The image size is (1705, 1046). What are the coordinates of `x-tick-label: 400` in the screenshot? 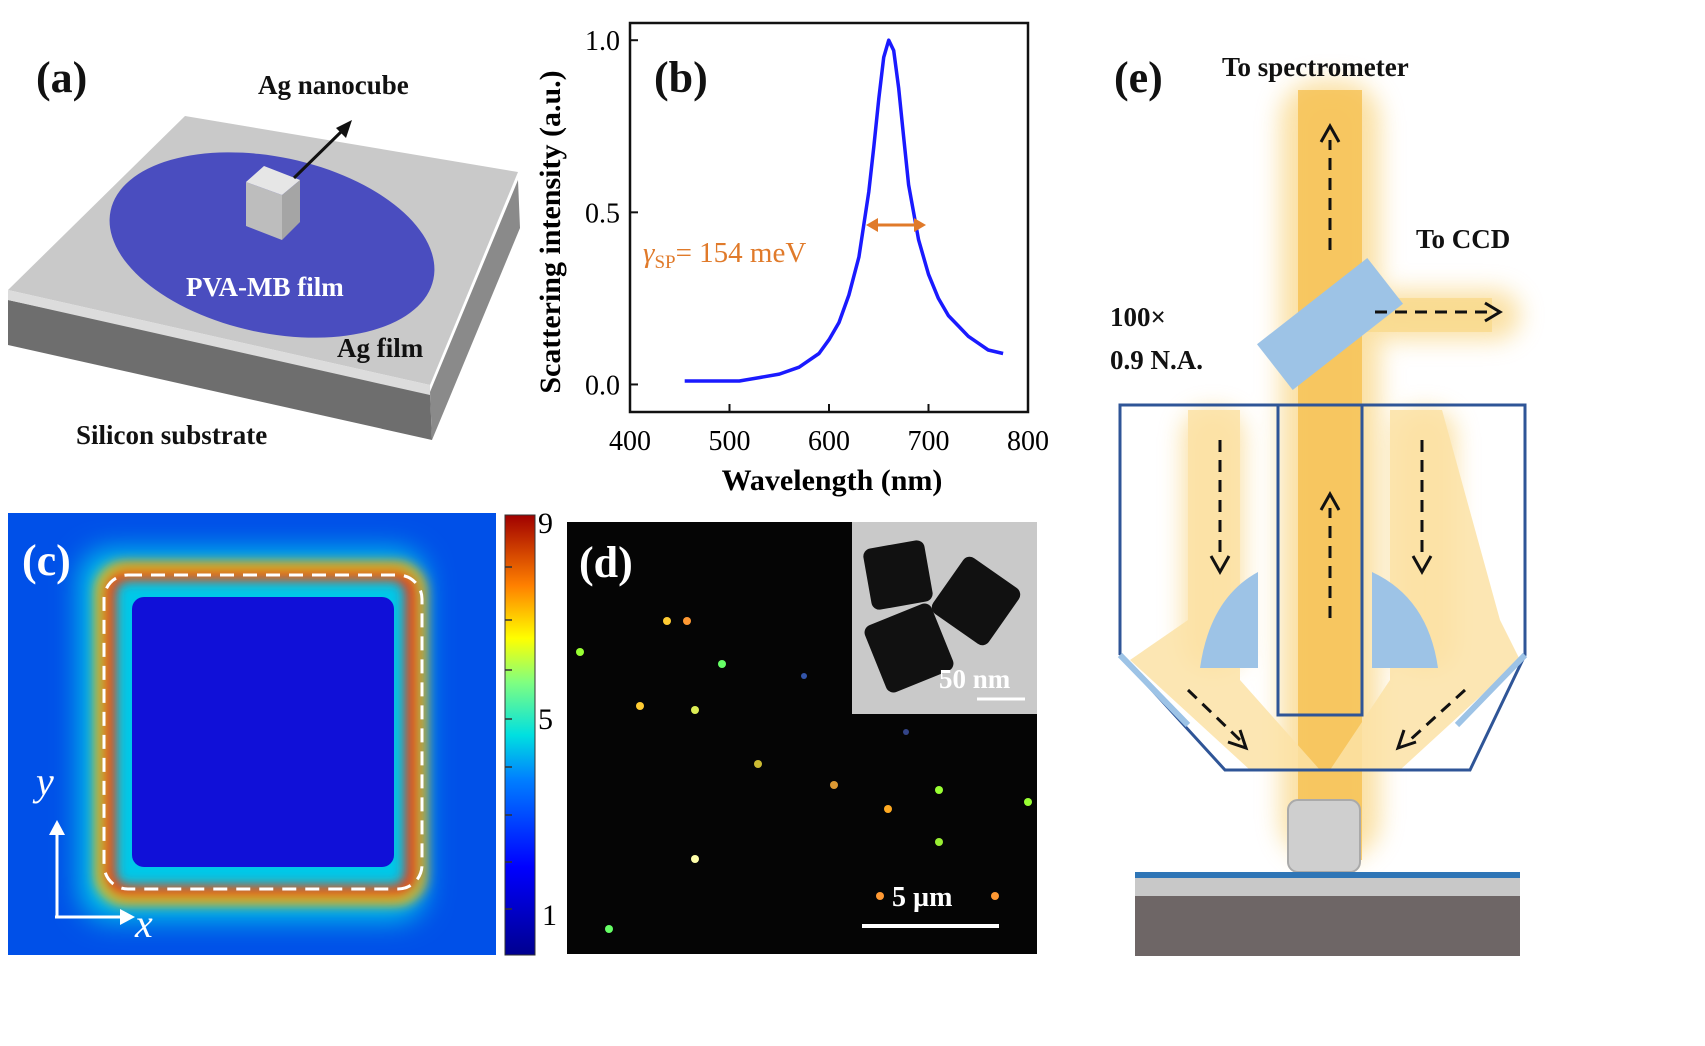 It's located at (630, 441).